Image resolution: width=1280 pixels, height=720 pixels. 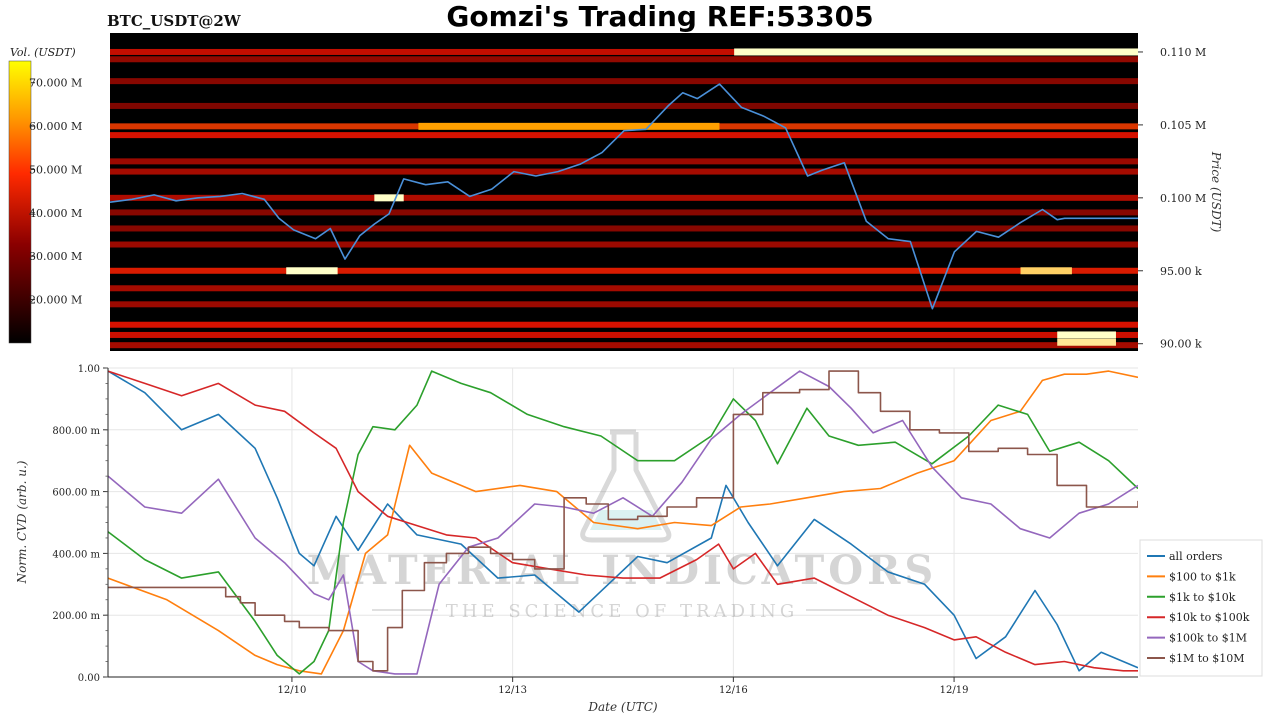 What do you see at coordinates (76, 431) in the screenshot?
I see `cvd-y-tick-label: 800.00 m` at bounding box center [76, 431].